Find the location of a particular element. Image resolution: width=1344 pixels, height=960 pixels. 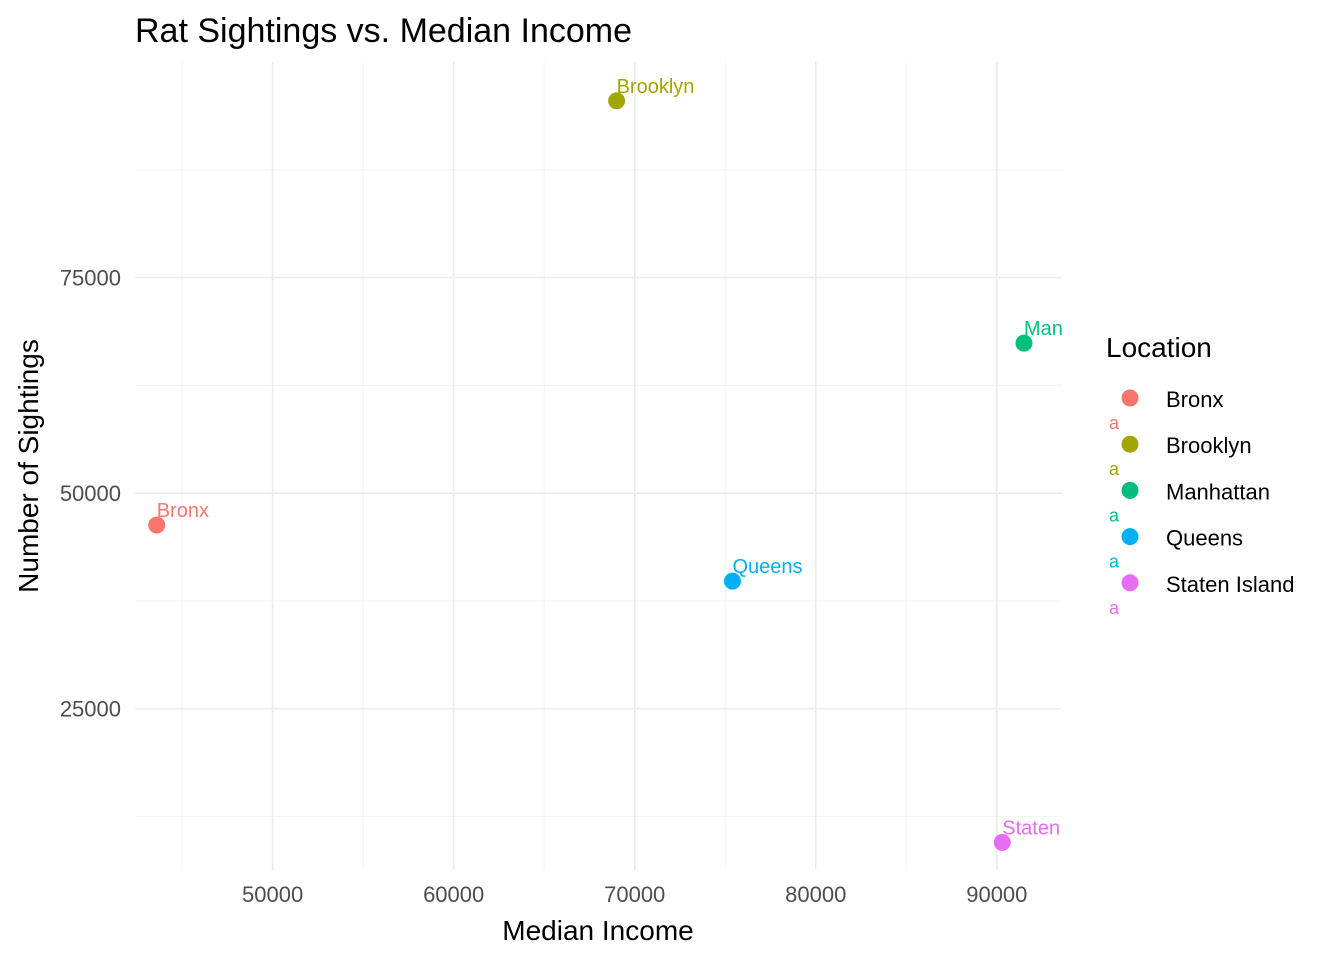

chart-title: Rat Sightings vs. Median Income is located at coordinates (383, 31).